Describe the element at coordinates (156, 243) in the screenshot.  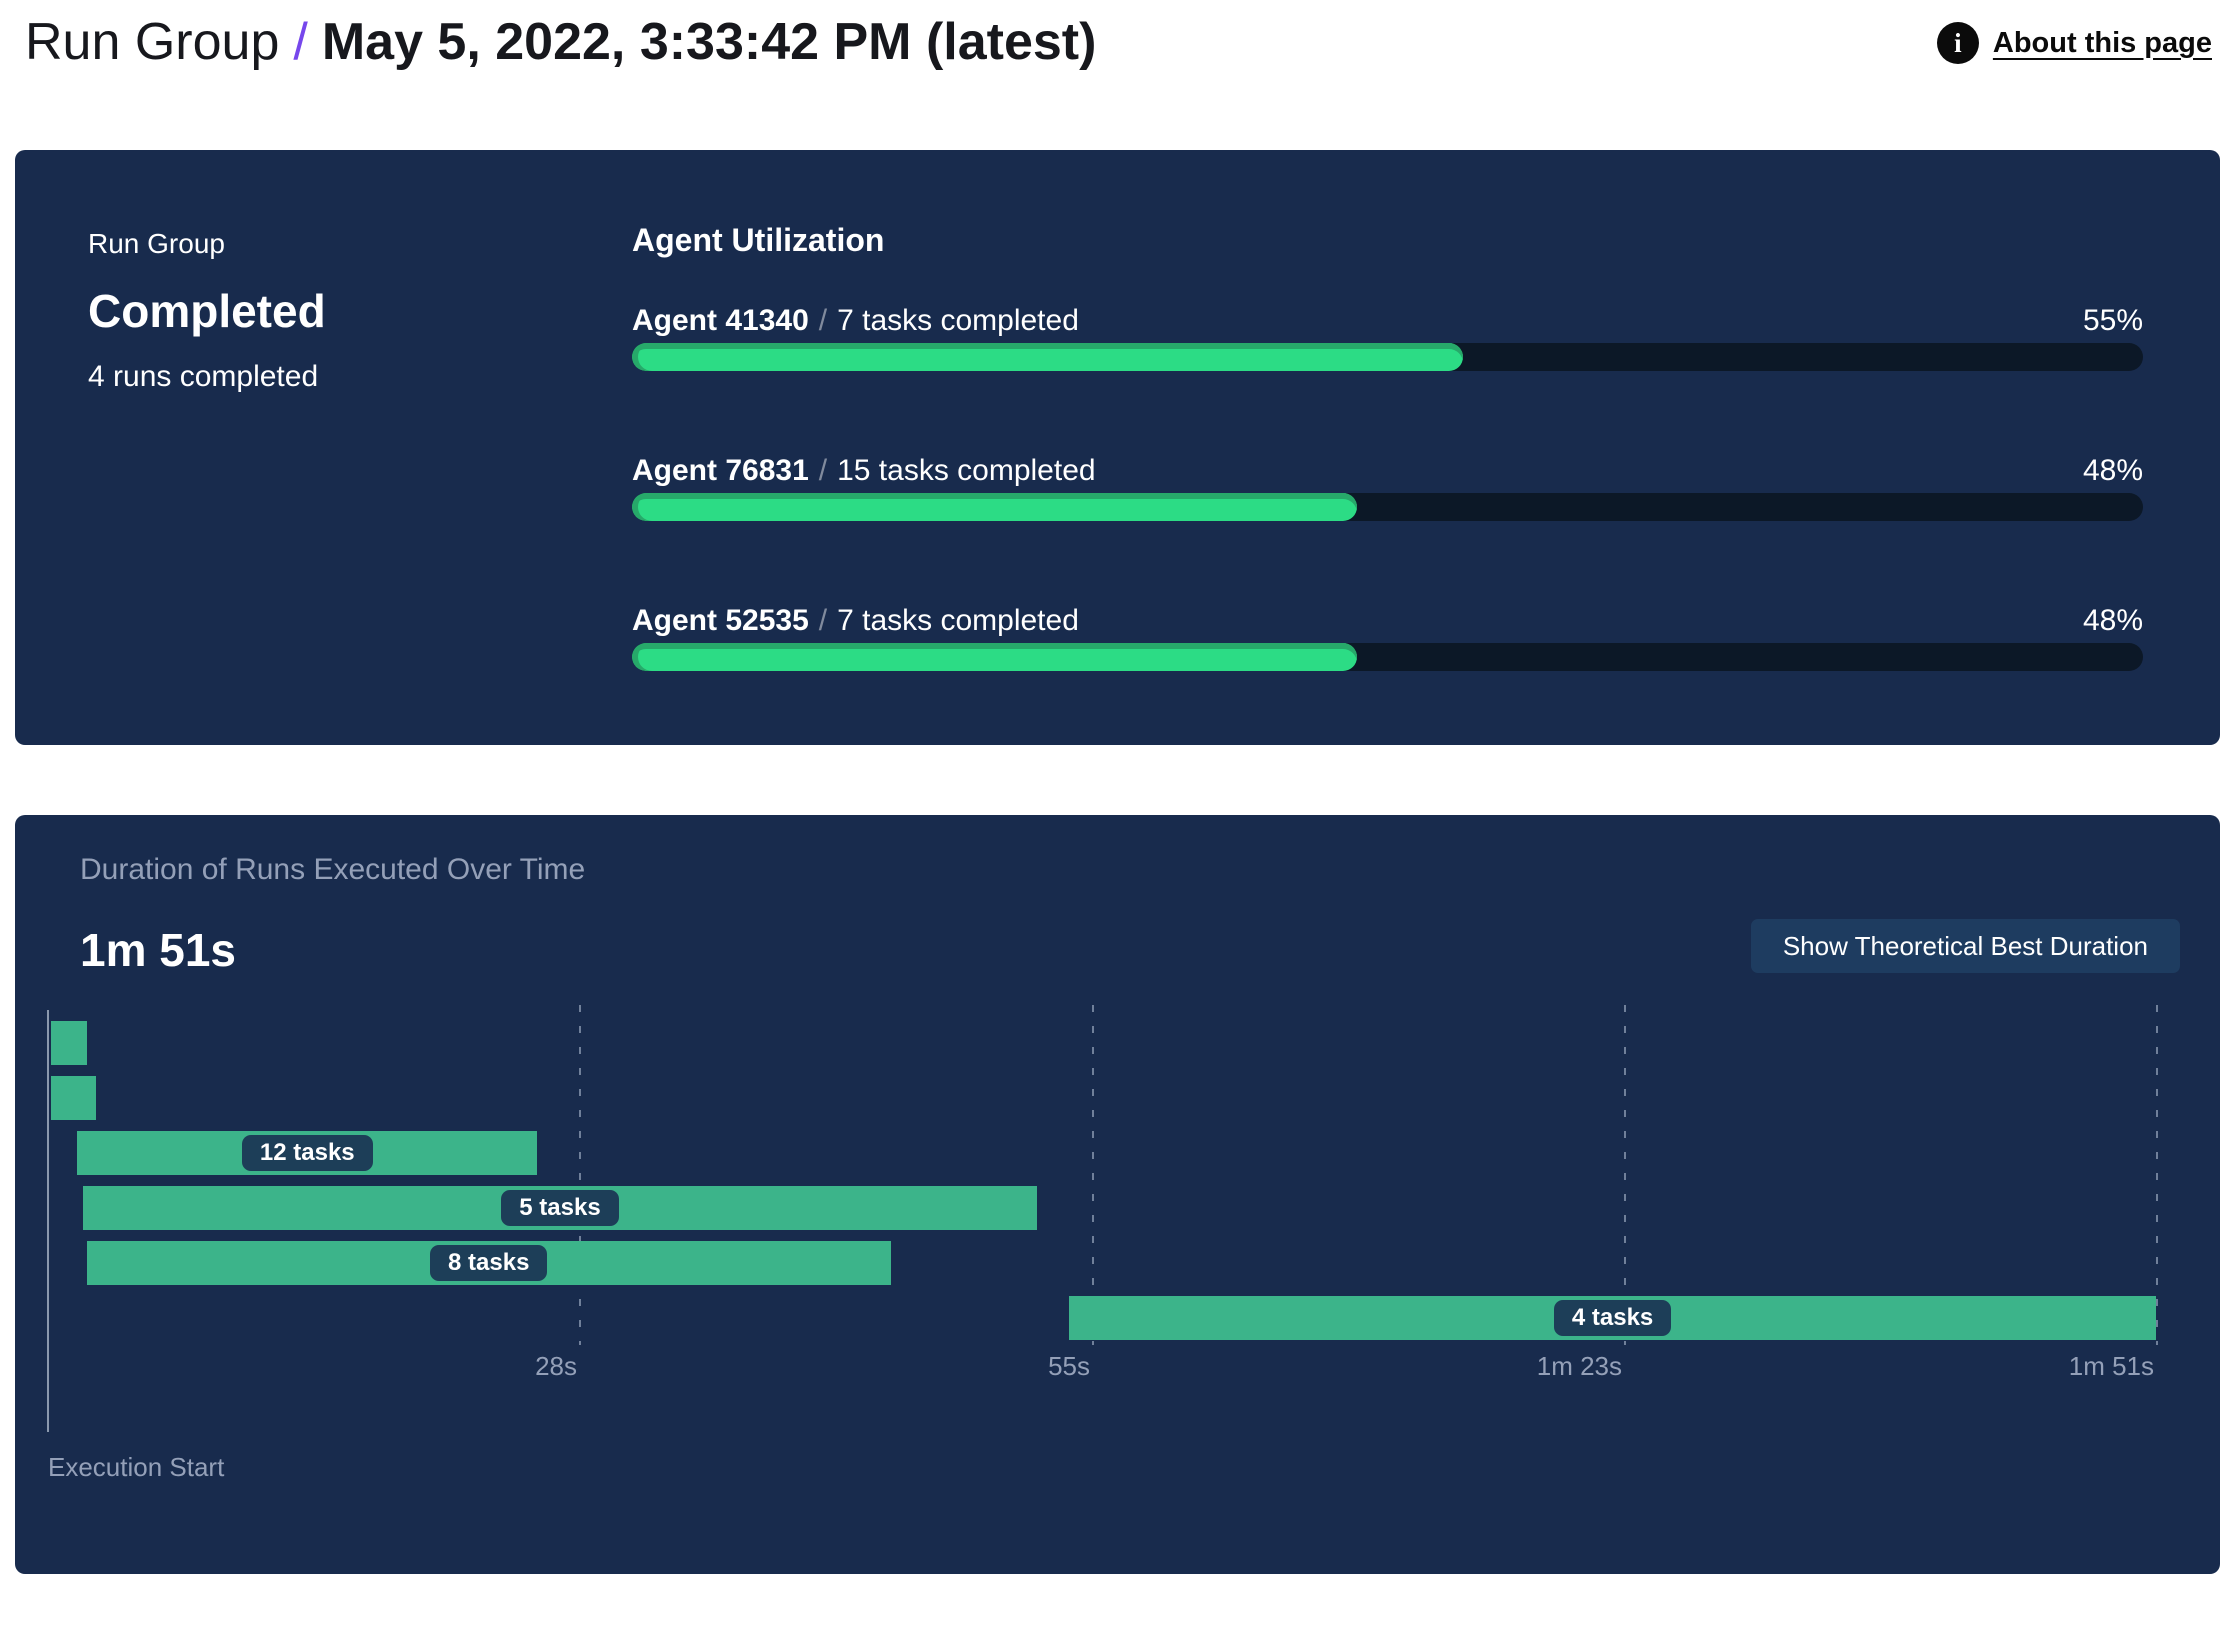
I see `run-group-label: Run Group` at that location.